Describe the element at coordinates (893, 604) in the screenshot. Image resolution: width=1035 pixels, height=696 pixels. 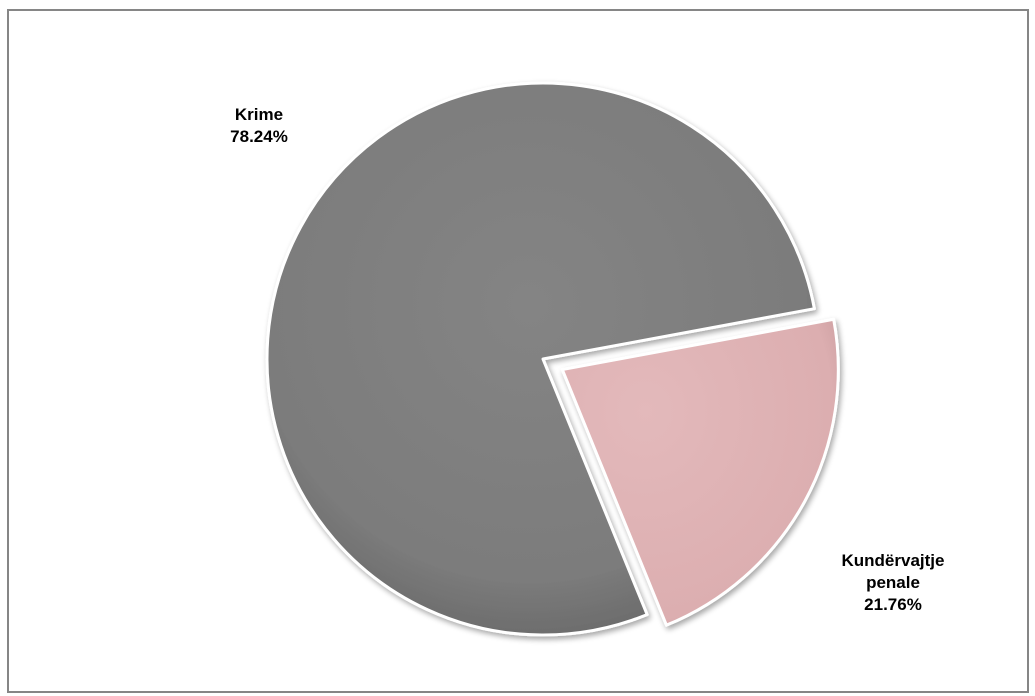
I see `slice-percent-kundervajtje: 21.76%` at that location.